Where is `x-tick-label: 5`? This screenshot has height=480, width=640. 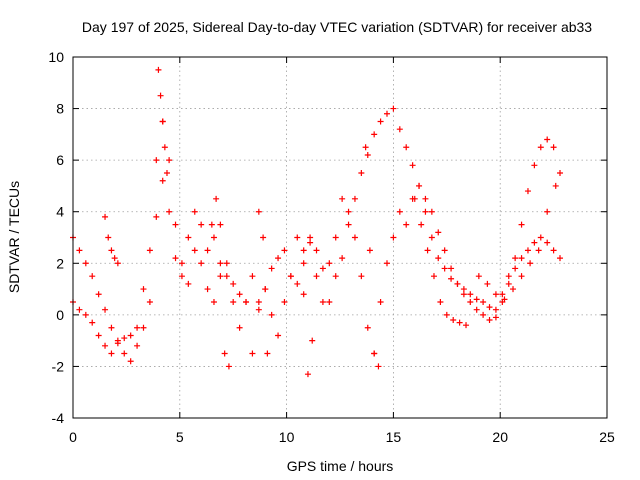
x-tick-label: 5 is located at coordinates (180, 437).